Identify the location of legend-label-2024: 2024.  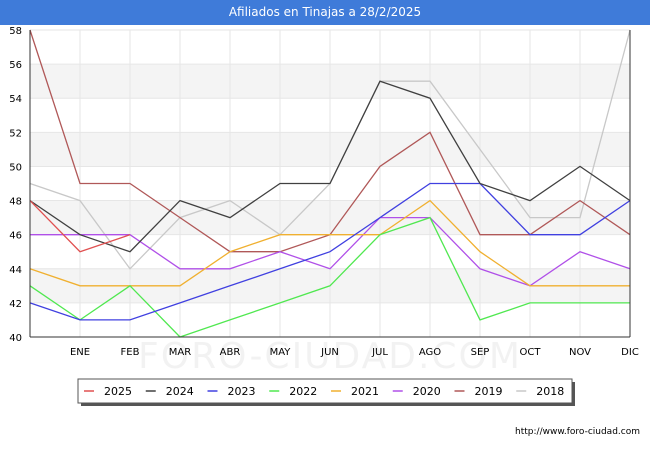
(180, 391).